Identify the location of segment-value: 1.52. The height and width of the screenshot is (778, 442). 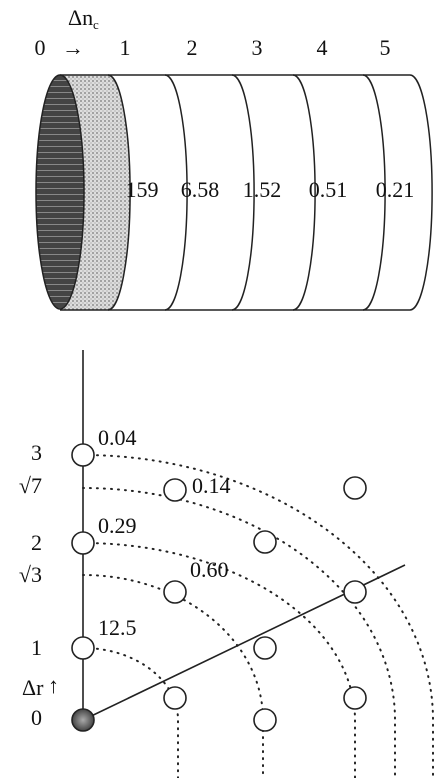
(262, 189).